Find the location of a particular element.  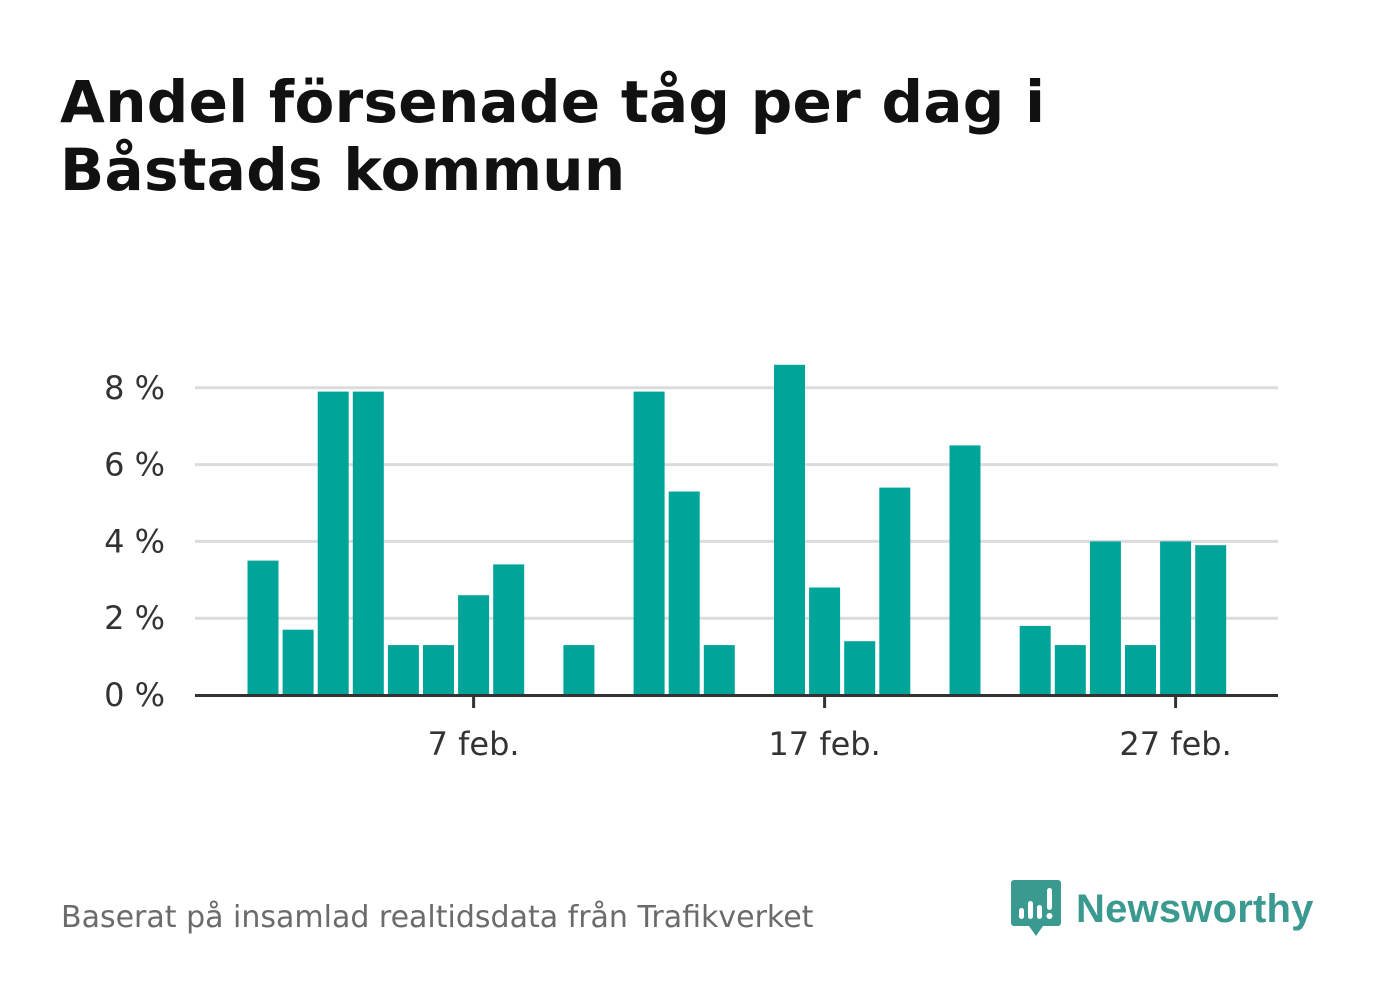

y-tick-label: 0 % is located at coordinates (134, 695).